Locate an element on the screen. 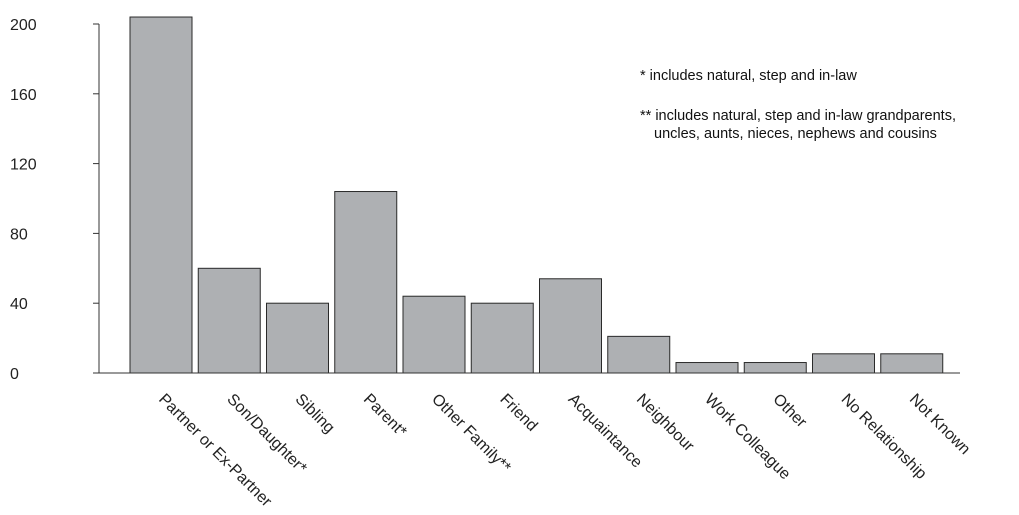 The height and width of the screenshot is (515, 1019). category-label: Other is located at coordinates (789, 411).